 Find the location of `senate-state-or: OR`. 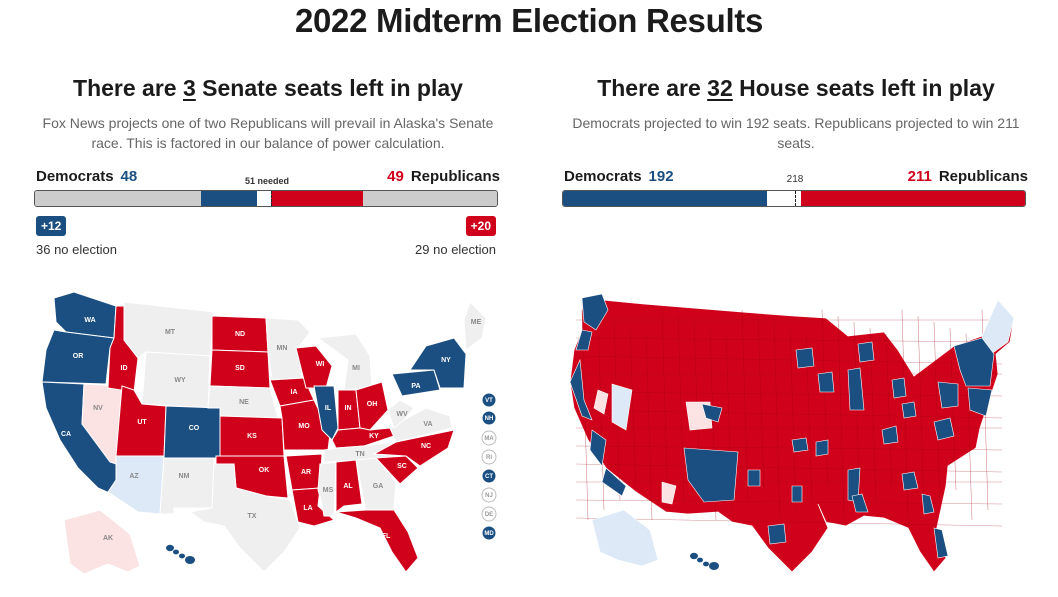

senate-state-or: OR is located at coordinates (78, 357).